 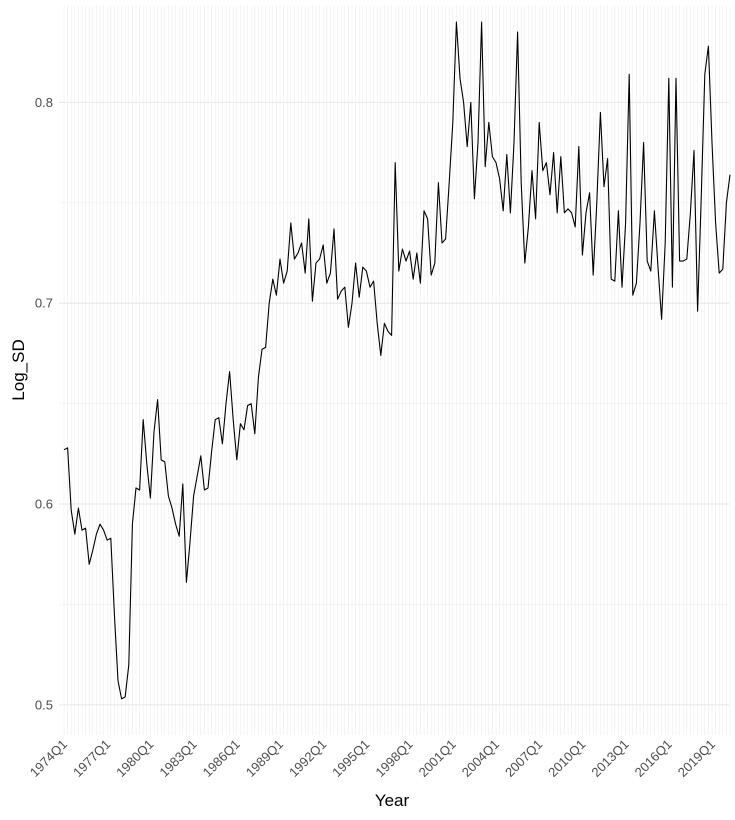 What do you see at coordinates (221, 758) in the screenshot?
I see `x-tick-label: 1986Q1` at bounding box center [221, 758].